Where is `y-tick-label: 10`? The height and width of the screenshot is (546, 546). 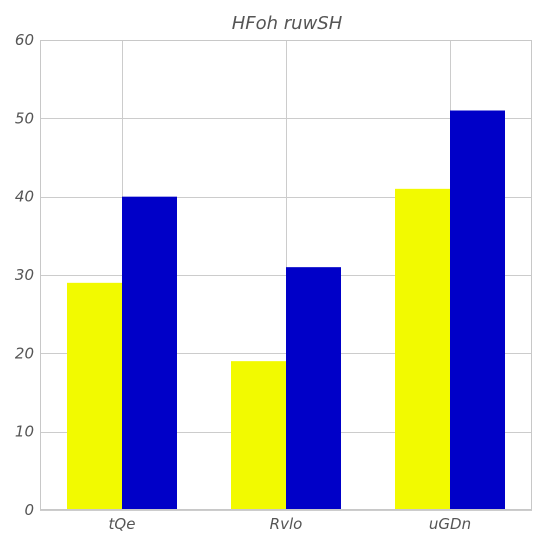 y-tick-label: 10 is located at coordinates (24, 432).